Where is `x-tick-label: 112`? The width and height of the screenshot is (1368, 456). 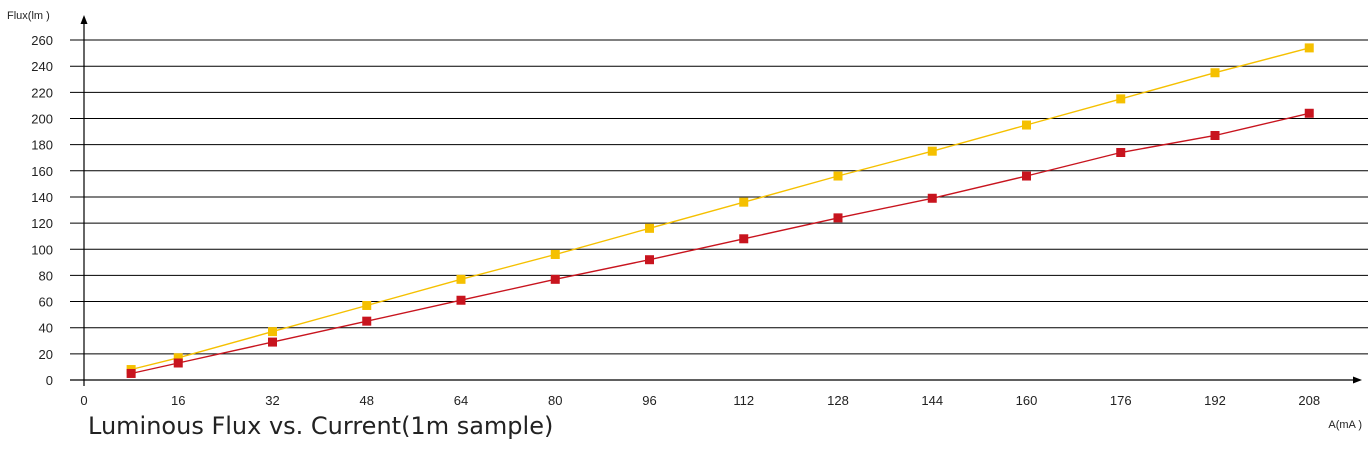 x-tick-label: 112 is located at coordinates (743, 400).